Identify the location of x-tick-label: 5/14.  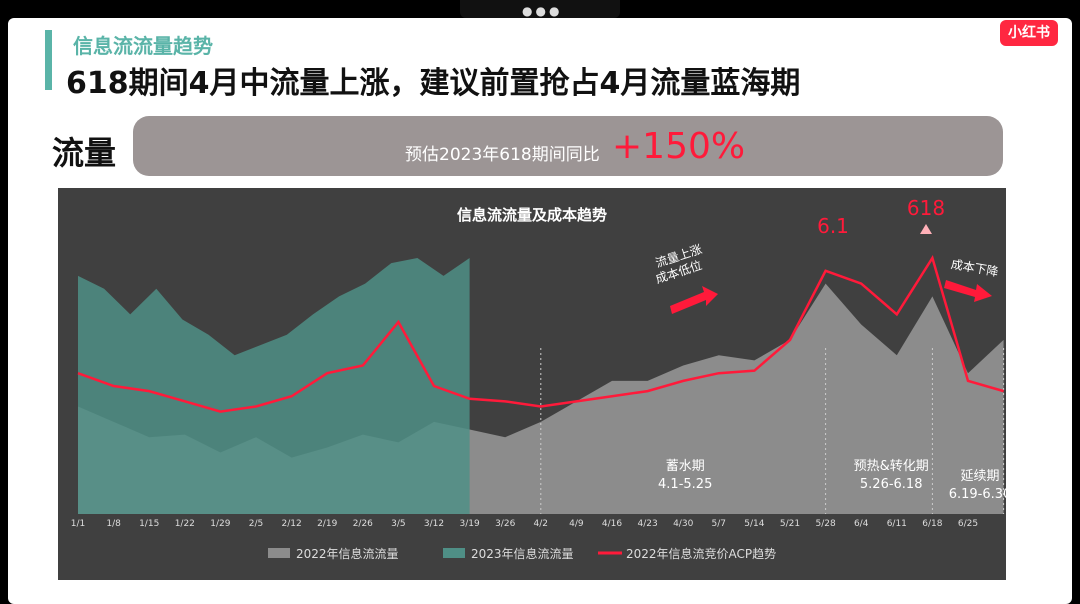
(754, 524).